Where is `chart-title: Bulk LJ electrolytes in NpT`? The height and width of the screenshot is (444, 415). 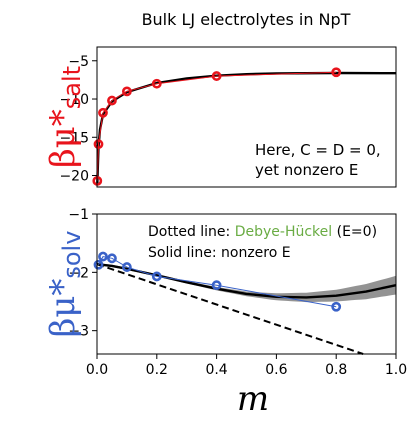 chart-title: Bulk LJ electrolytes in NpT is located at coordinates (246, 19).